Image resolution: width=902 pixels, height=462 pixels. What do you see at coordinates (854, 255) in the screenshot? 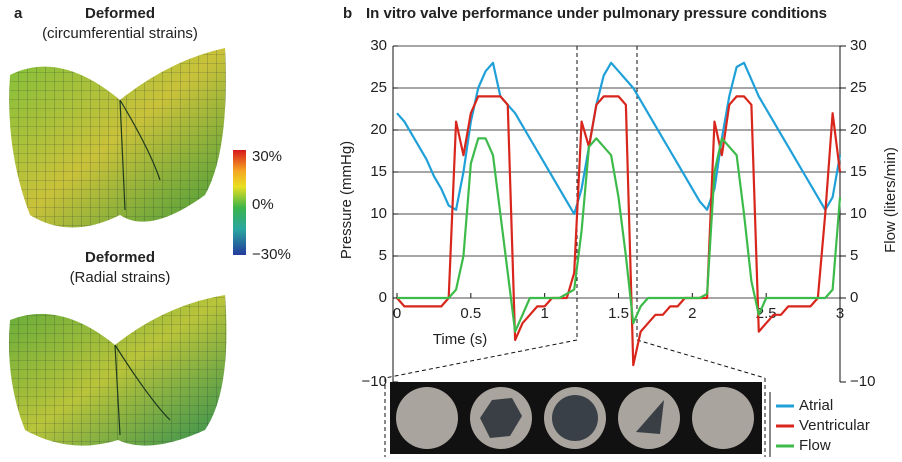
I see `y2-tick-label: 5` at bounding box center [854, 255].